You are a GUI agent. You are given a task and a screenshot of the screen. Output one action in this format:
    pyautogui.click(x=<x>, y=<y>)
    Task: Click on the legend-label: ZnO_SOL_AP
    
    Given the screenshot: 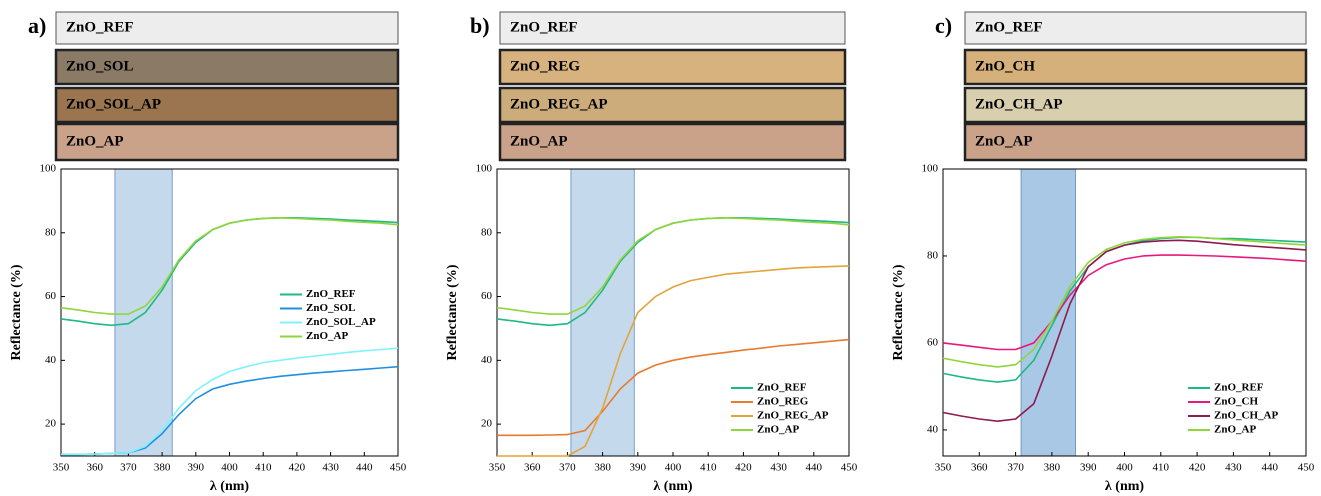 What is the action you would take?
    pyautogui.click(x=341, y=322)
    